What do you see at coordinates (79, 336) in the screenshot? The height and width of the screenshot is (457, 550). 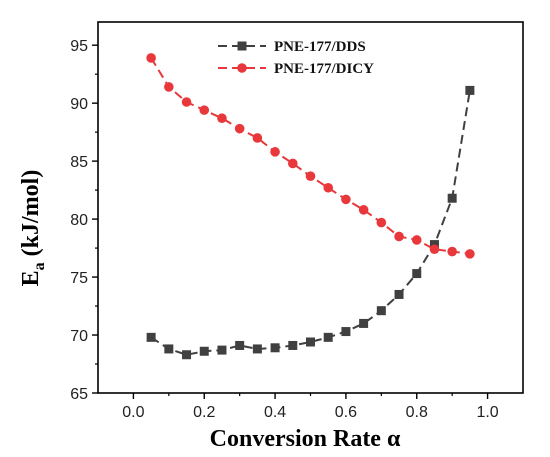 I see `y-tick-label: 70` at bounding box center [79, 336].